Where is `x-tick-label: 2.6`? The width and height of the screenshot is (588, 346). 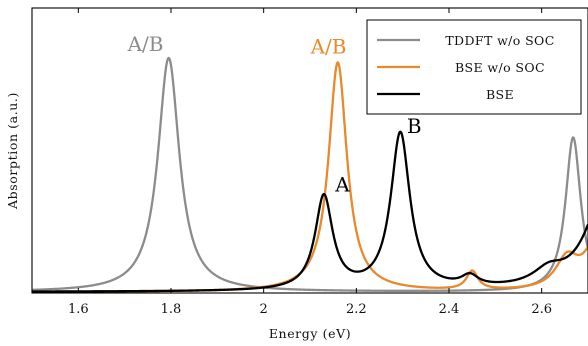
x-tick-label: 2.6 is located at coordinates (541, 309).